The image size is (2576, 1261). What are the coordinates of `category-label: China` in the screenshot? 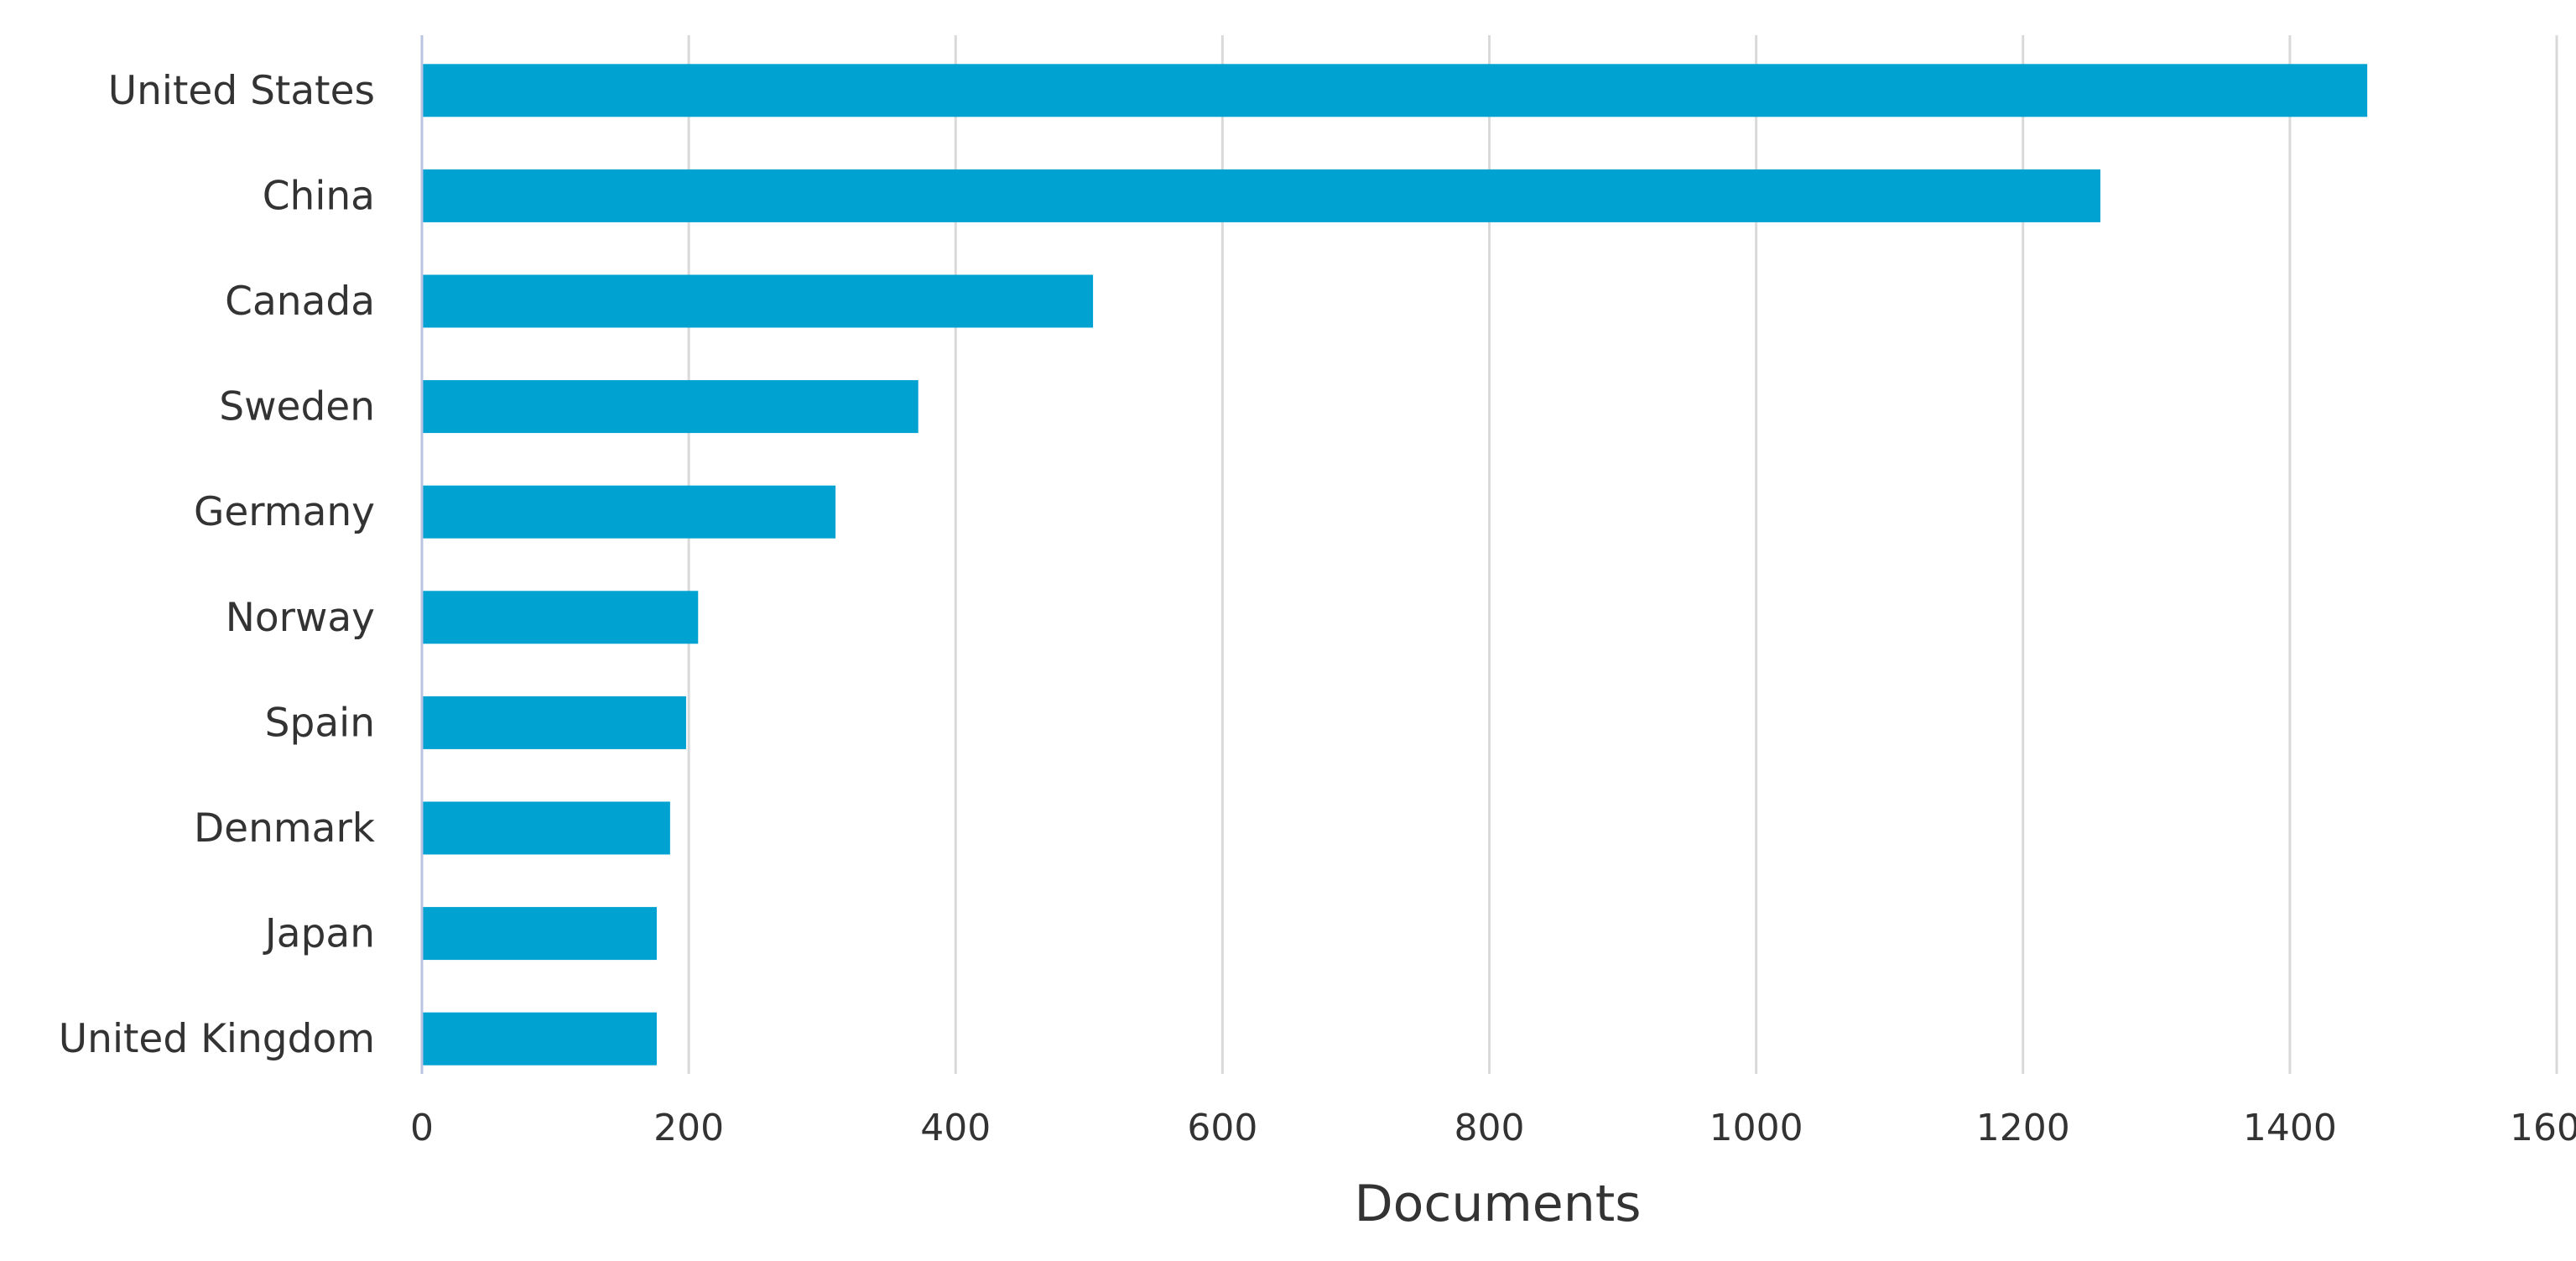 It's located at (319, 196).